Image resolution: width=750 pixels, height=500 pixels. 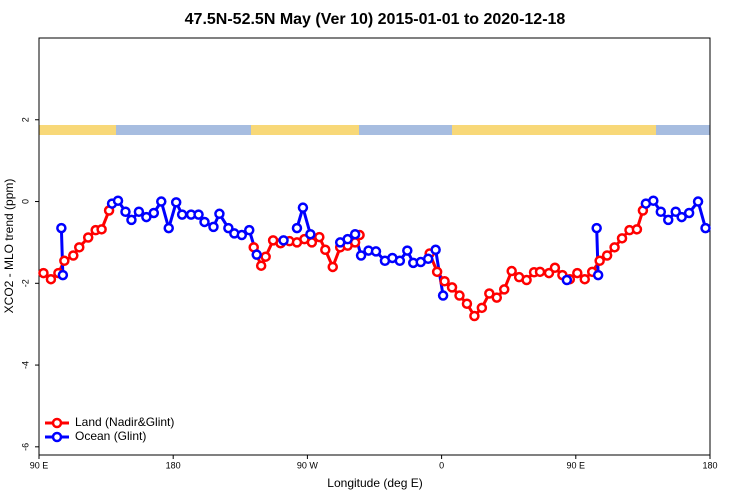 What do you see at coordinates (9, 246) in the screenshot?
I see `y-axis-title: XCO2 - MLO trend (ppm)` at bounding box center [9, 246].